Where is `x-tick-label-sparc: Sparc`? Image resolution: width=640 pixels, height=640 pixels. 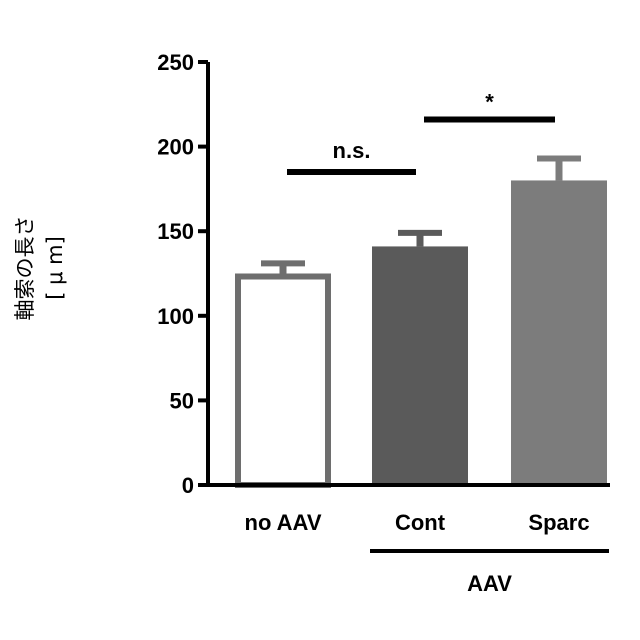 x-tick-label-sparc: Sparc is located at coordinates (558, 522).